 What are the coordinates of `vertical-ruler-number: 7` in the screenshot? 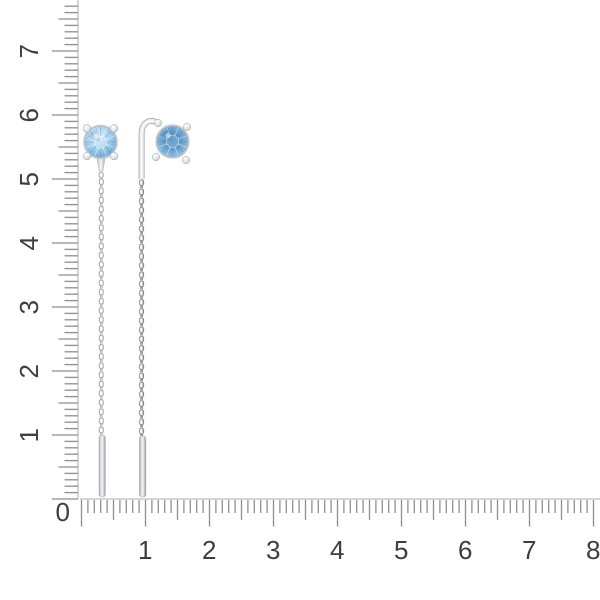 It's located at (29, 51).